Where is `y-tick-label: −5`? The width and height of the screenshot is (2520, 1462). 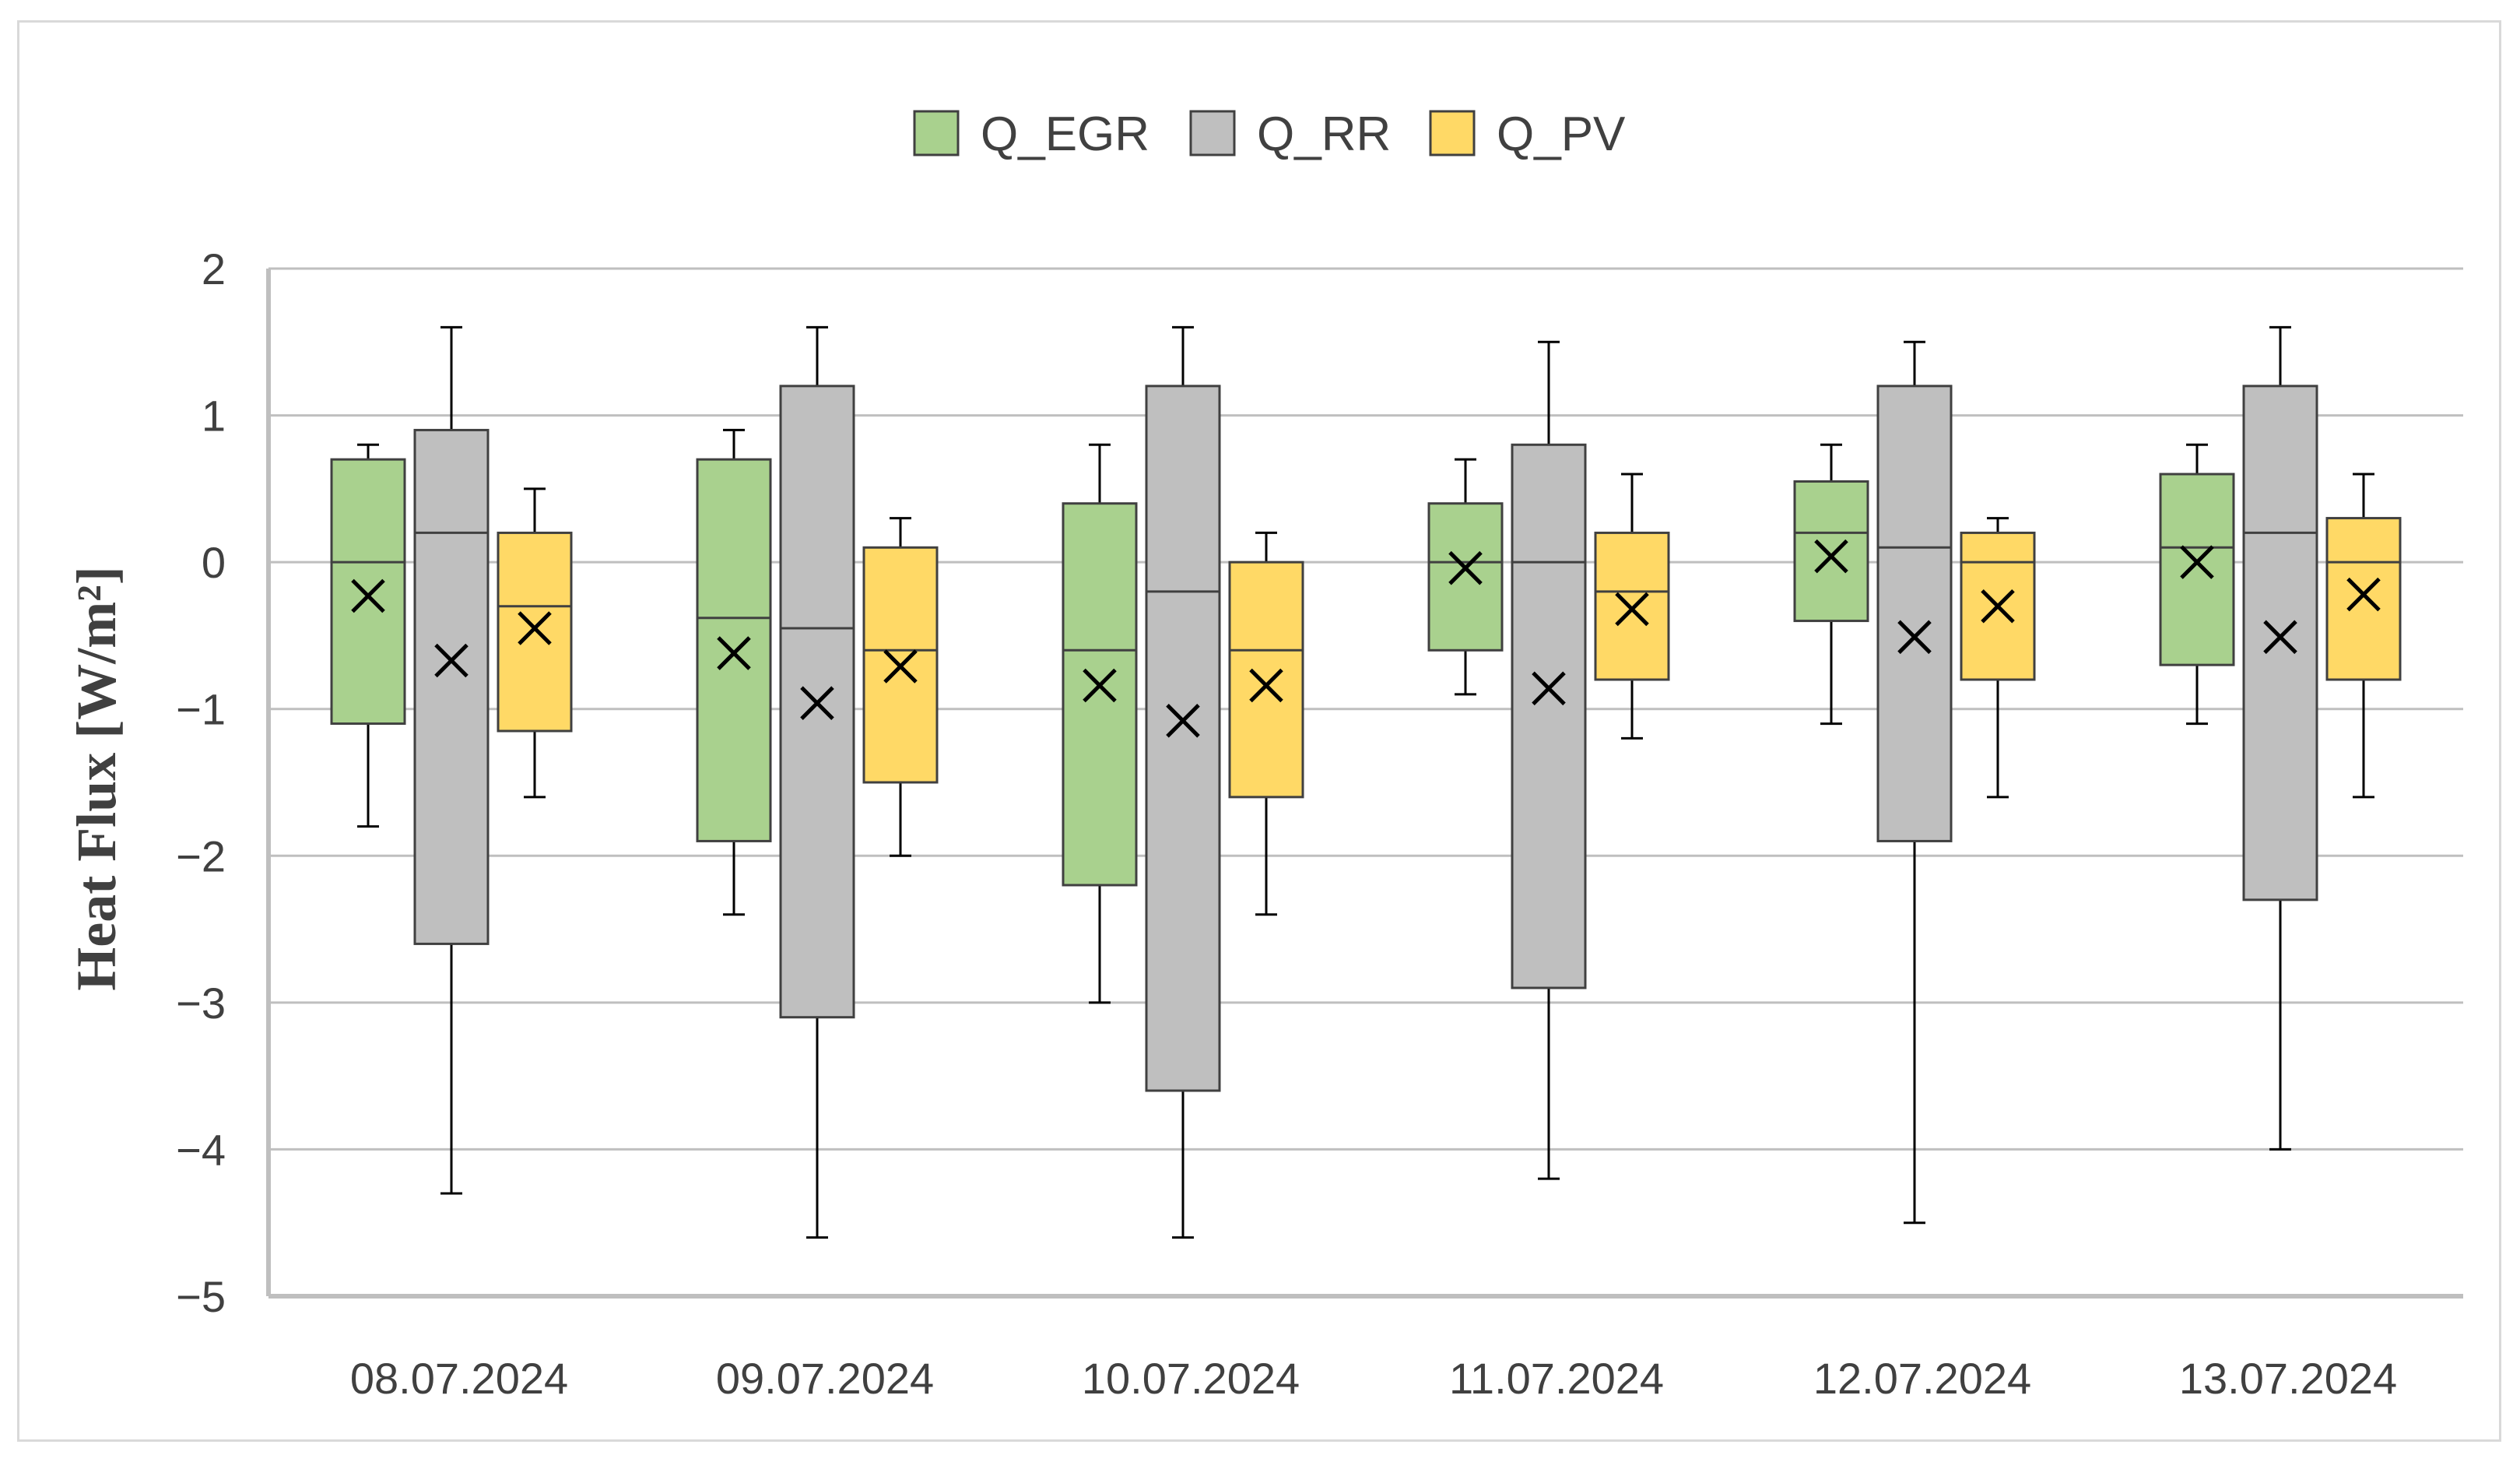 y-tick-label: −5 is located at coordinates (201, 1296).